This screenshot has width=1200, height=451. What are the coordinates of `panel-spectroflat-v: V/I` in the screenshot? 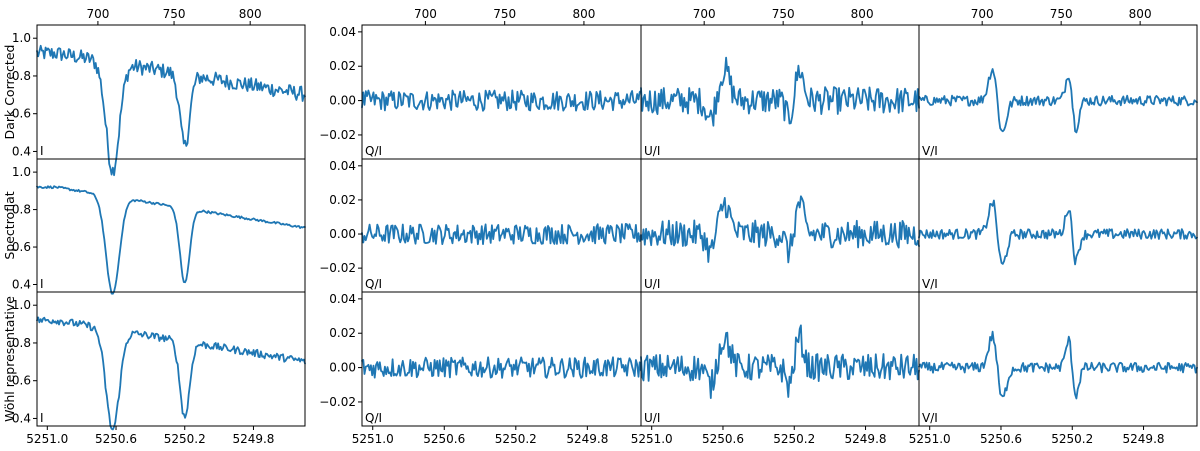 It's located at (1058, 225).